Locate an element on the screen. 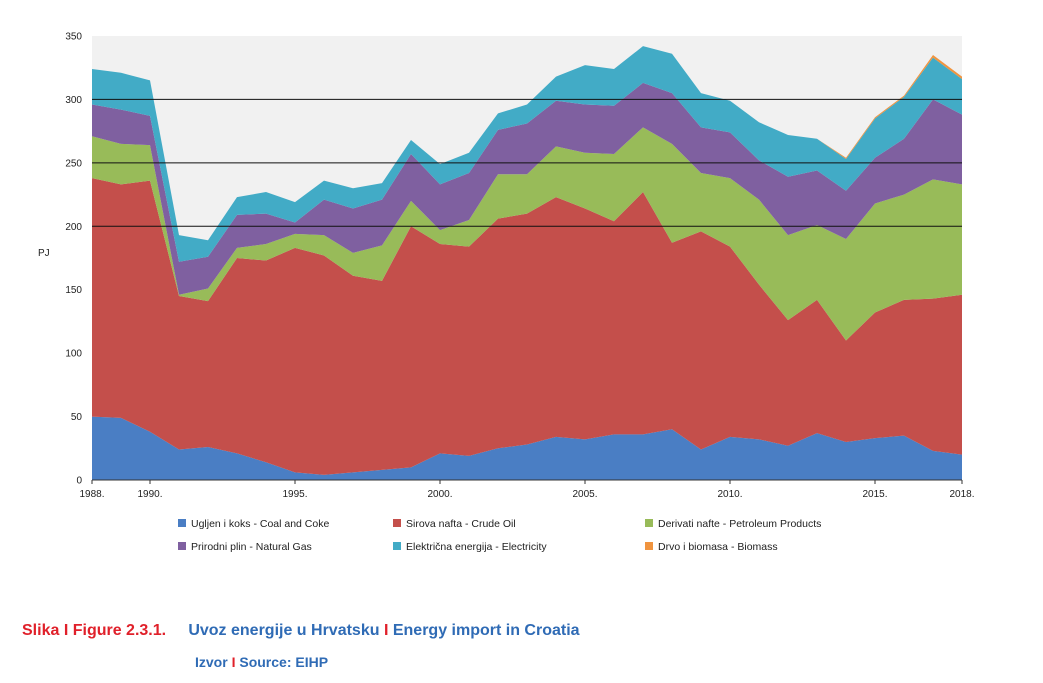 This screenshot has height=683, width=1043. legend-label: Derivati nafte - Petroleum Products is located at coordinates (739, 524).